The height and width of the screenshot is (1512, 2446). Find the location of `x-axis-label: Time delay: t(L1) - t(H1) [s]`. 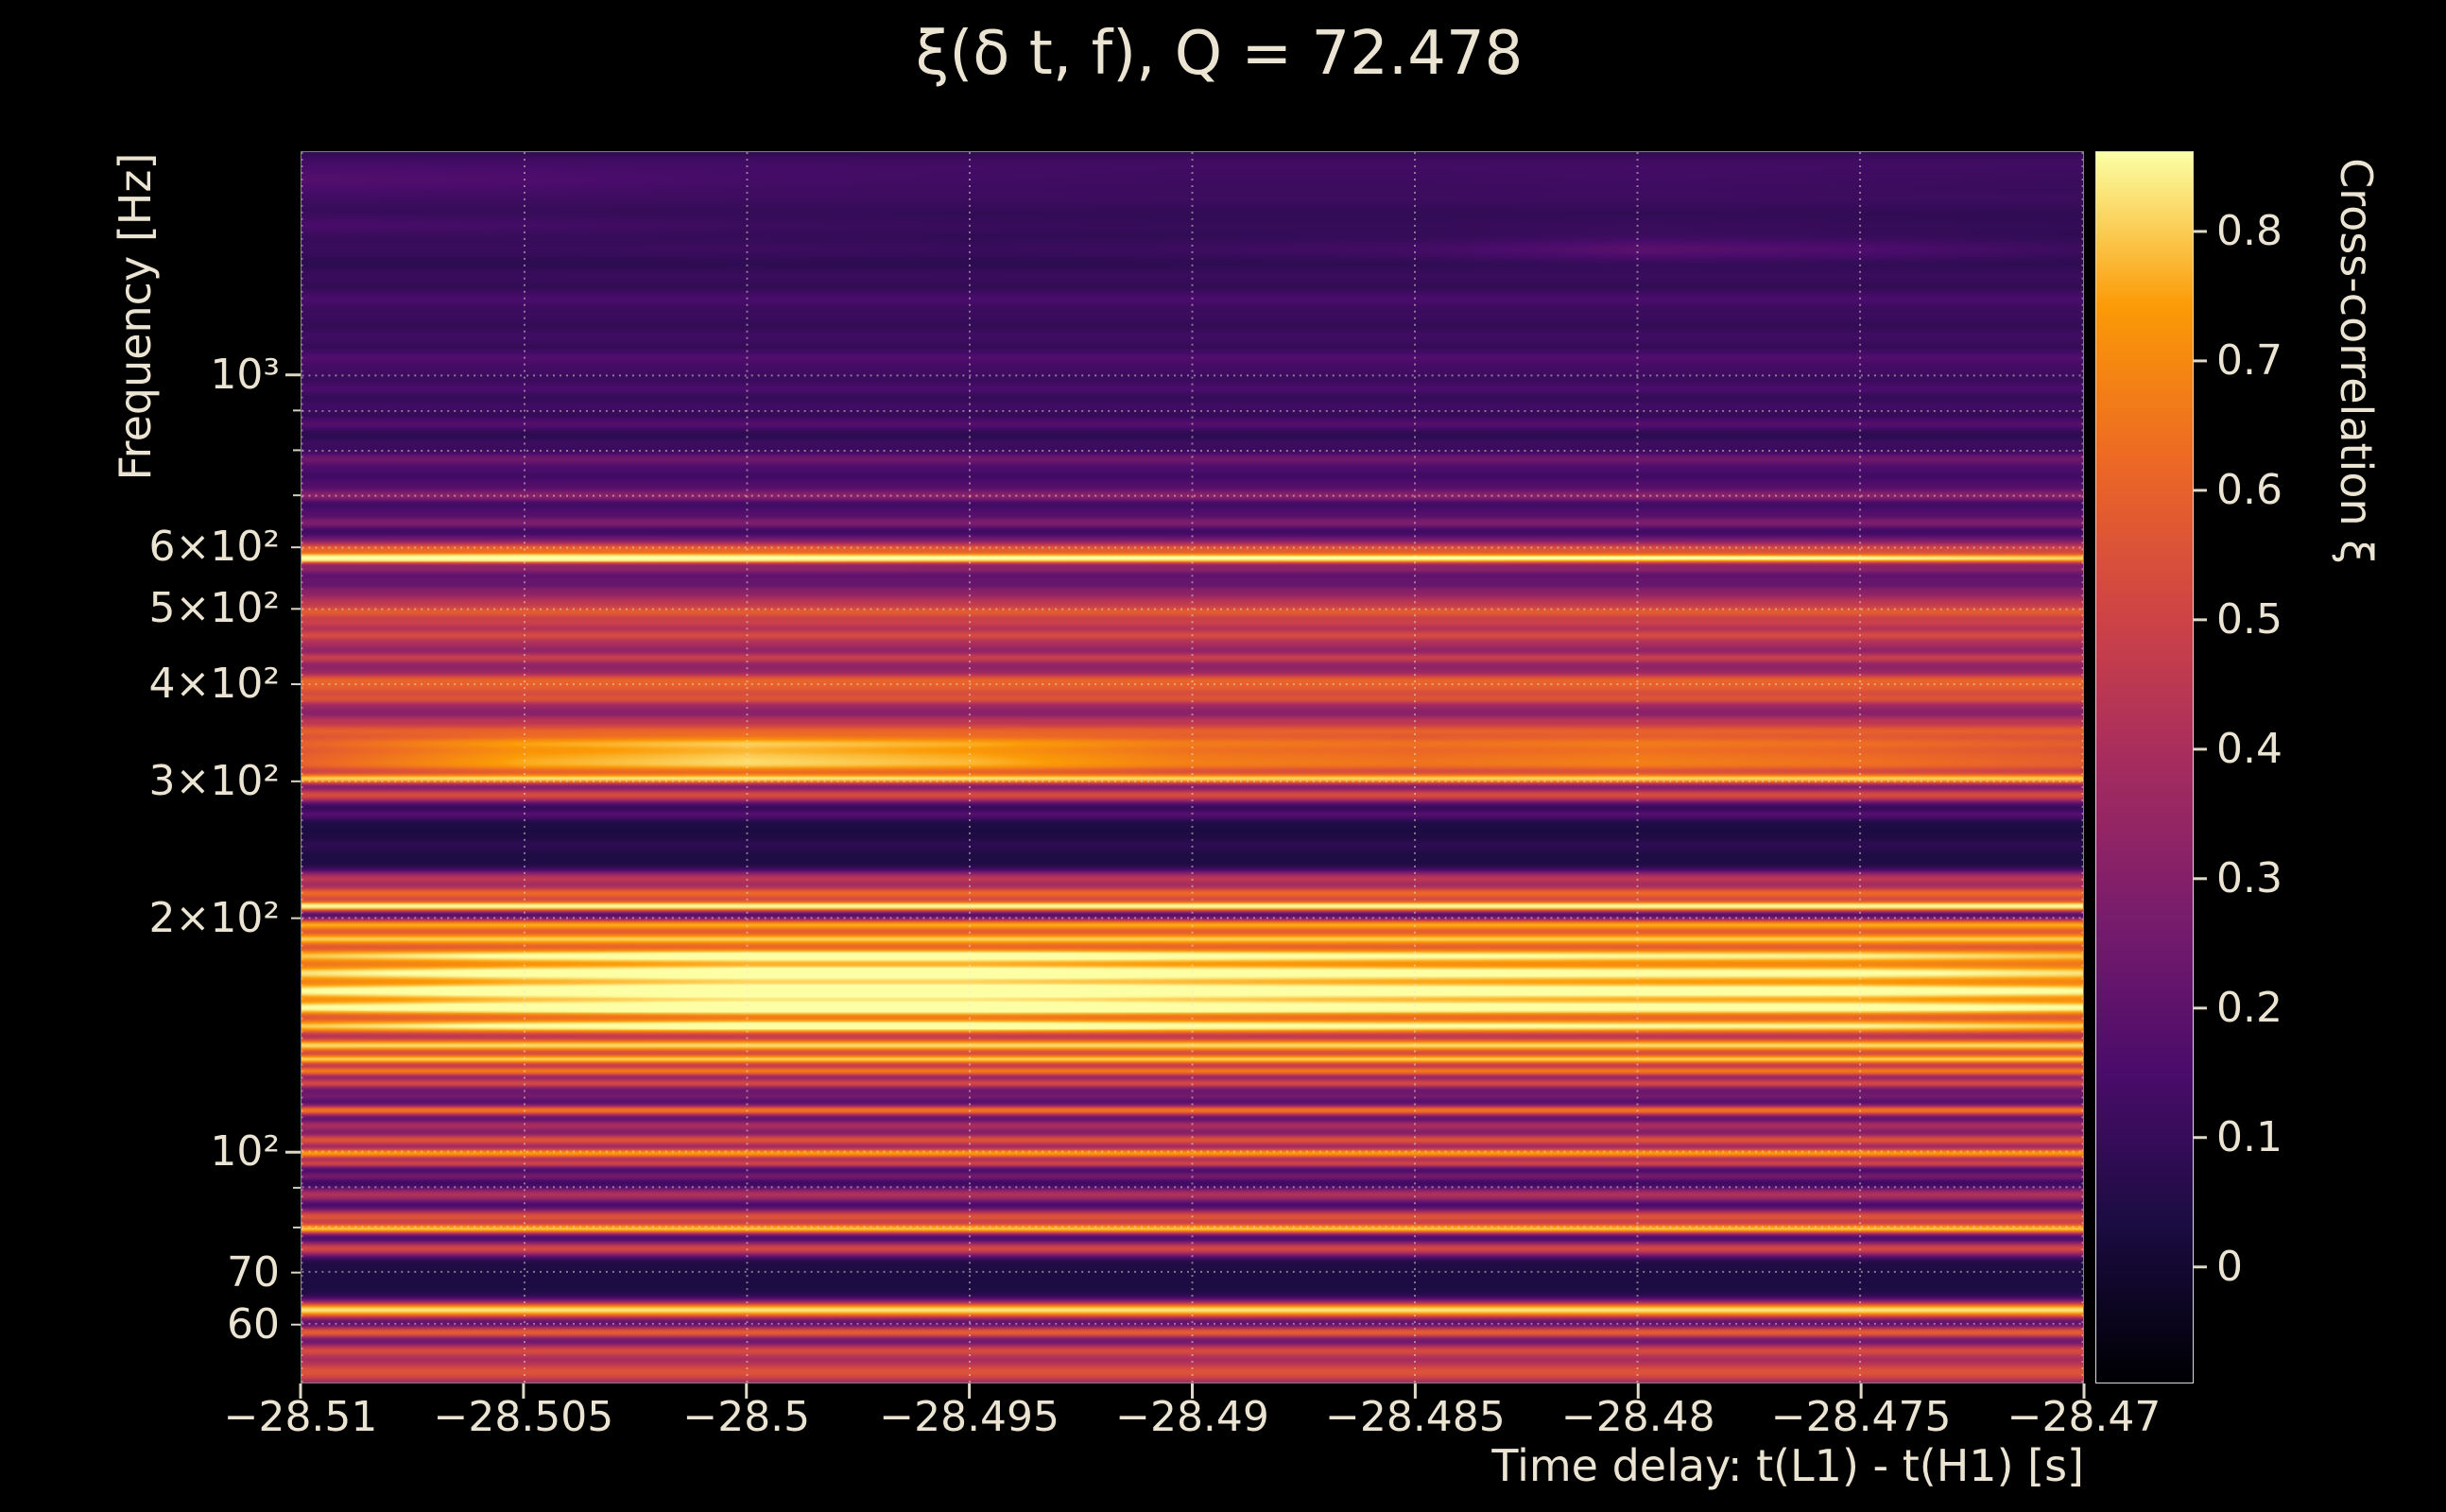

x-axis-label: Time delay: t(L1) - t(H1) [s] is located at coordinates (1787, 1465).